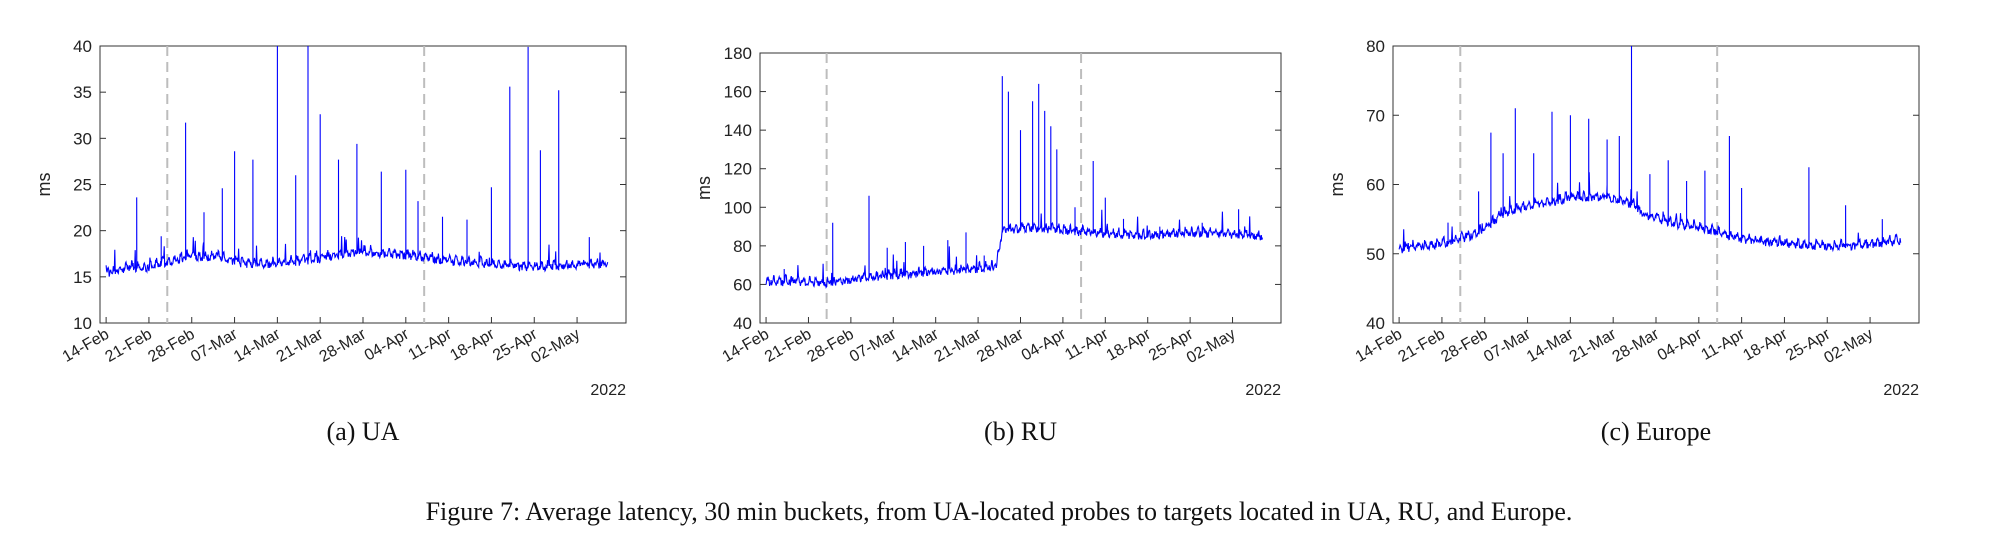  Describe the element at coordinates (82, 138) in the screenshot. I see `y-tick-label: 30` at that location.